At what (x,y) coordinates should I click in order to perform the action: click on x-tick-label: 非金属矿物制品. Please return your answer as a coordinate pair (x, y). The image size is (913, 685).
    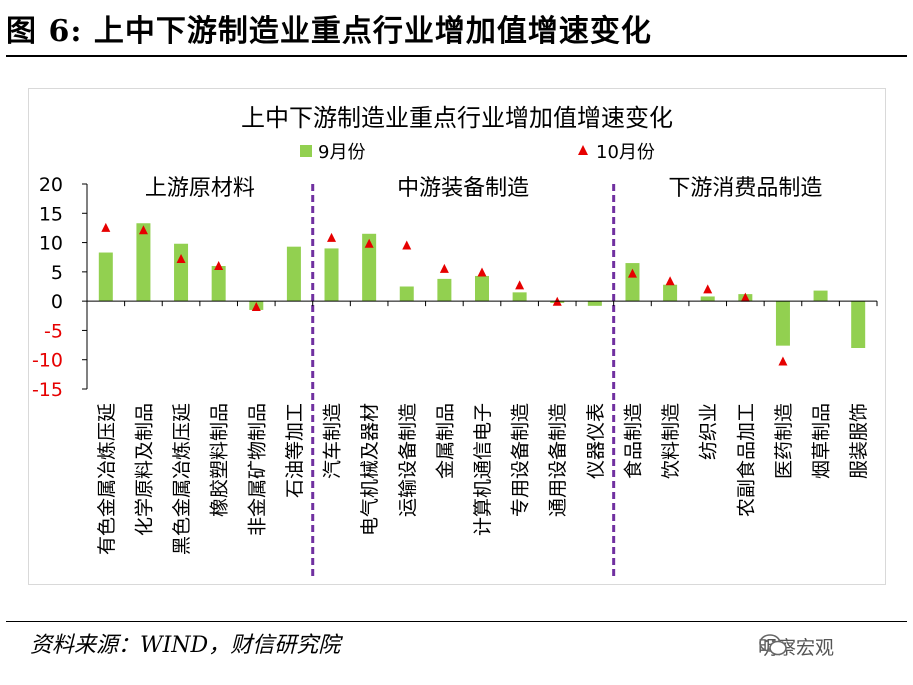
    Looking at the image, I should click on (257, 469).